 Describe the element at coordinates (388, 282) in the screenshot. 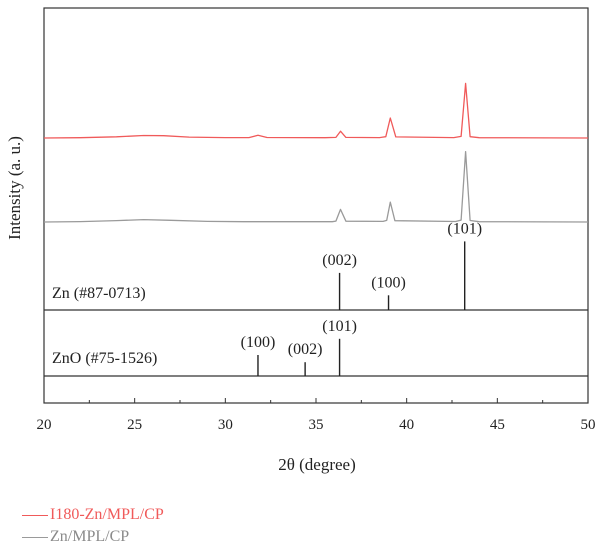

I see `ref-peak-label-0-1: (100)` at that location.